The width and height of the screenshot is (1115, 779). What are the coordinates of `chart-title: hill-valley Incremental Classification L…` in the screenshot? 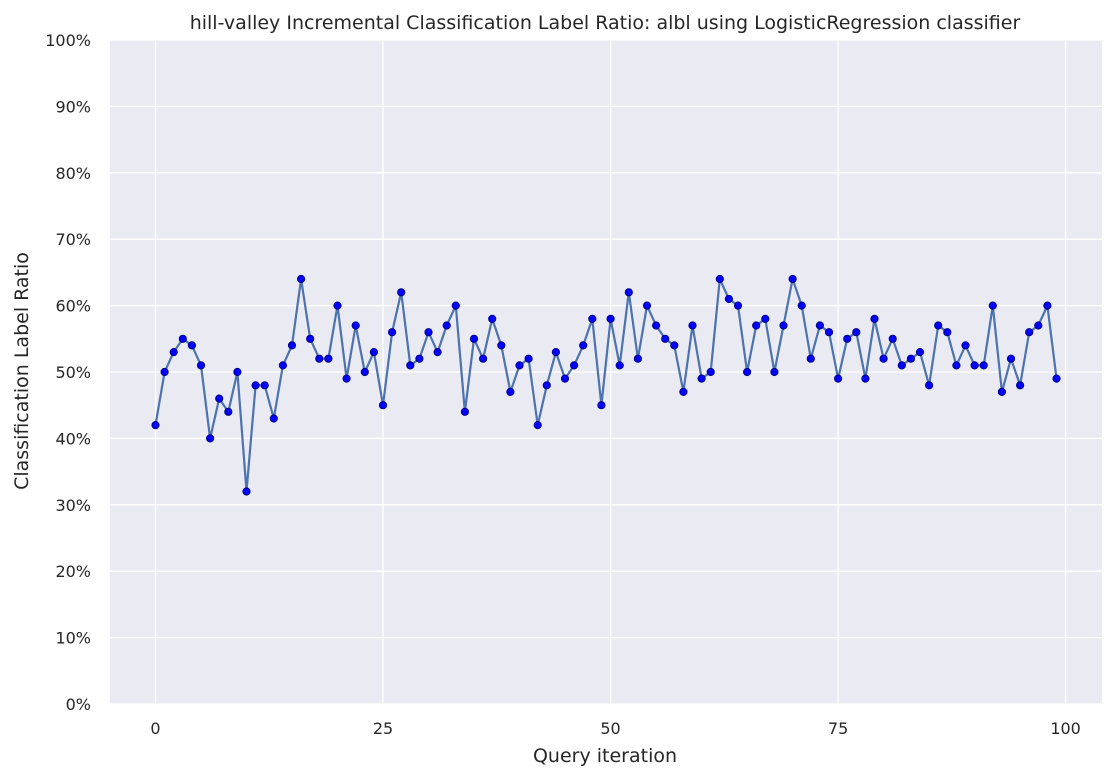 It's located at (605, 23).